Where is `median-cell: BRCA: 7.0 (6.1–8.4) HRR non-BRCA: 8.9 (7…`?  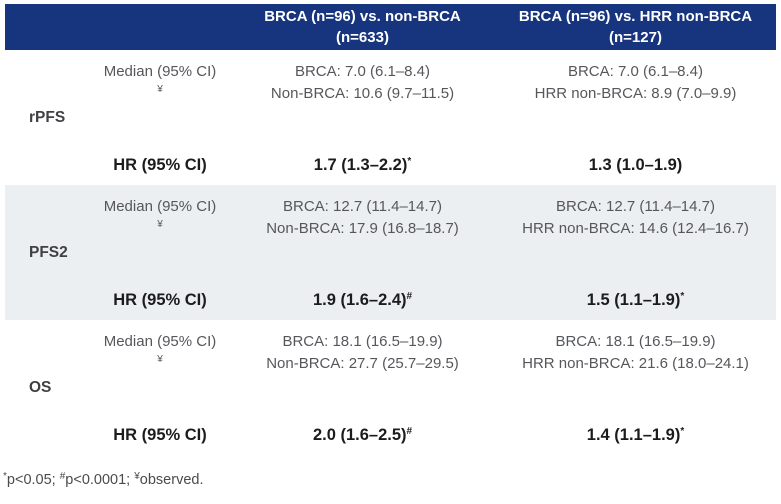 median-cell: BRCA: 7.0 (6.1–8.4) HRR non-BRCA: 8.9 (7… is located at coordinates (635, 84).